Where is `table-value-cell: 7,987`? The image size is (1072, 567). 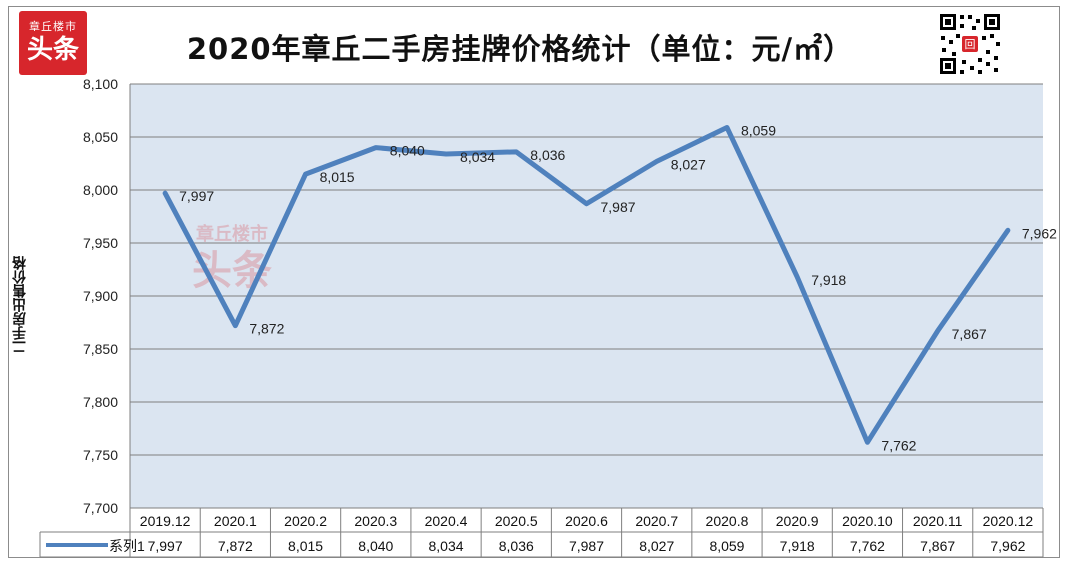
table-value-cell: 7,987 is located at coordinates (586, 546).